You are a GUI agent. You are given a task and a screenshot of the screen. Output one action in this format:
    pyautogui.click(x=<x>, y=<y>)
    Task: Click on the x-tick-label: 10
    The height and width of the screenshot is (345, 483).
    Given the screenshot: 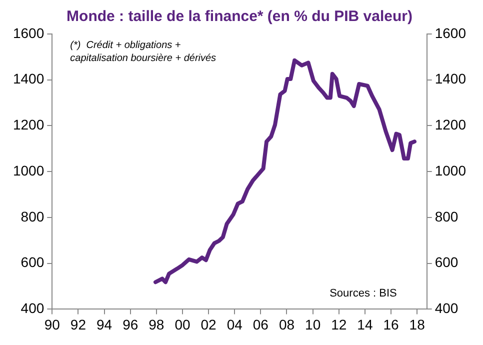 What is the action you would take?
    pyautogui.click(x=313, y=324)
    